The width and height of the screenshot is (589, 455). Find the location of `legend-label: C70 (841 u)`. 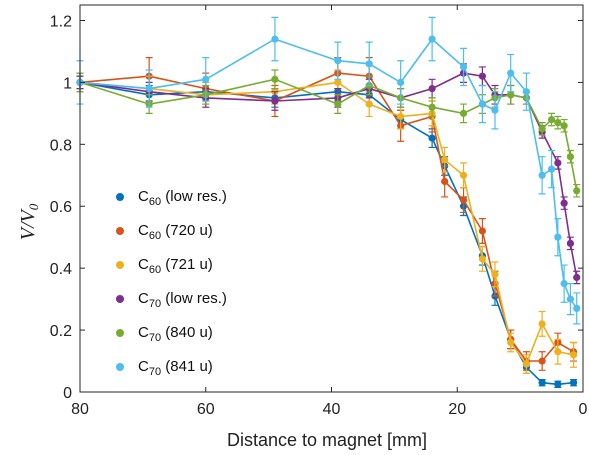

legend-label: C70 (841 u) is located at coordinates (175, 368).